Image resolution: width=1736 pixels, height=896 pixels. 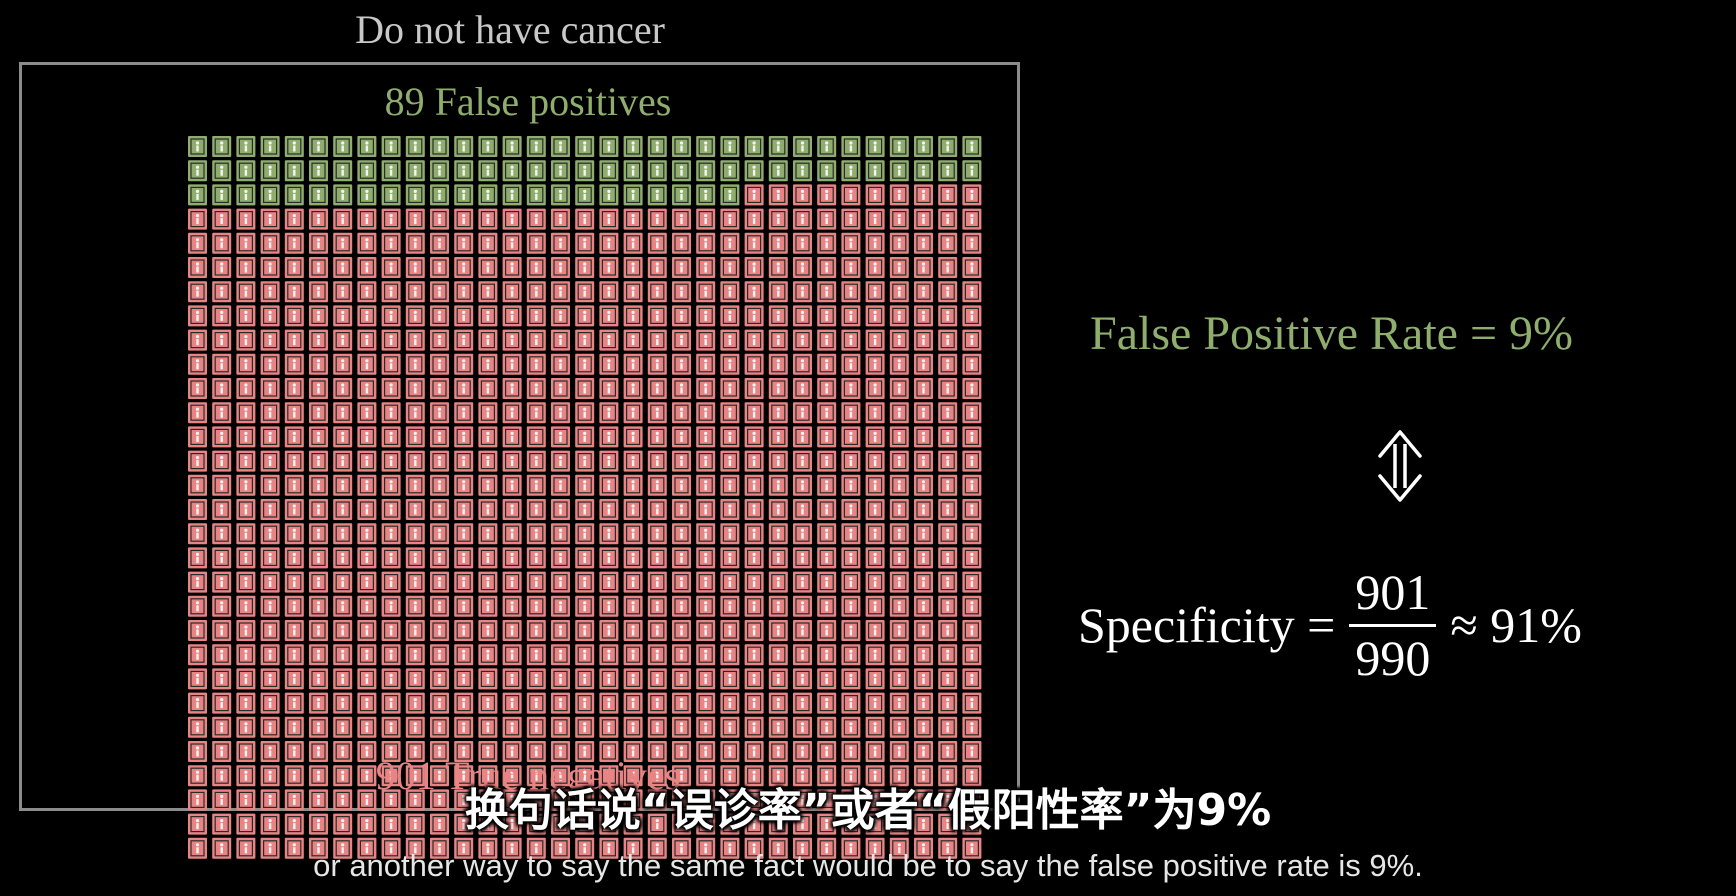 I want to click on specificity-rhs: ≈ 91%, so click(x=1516, y=625).